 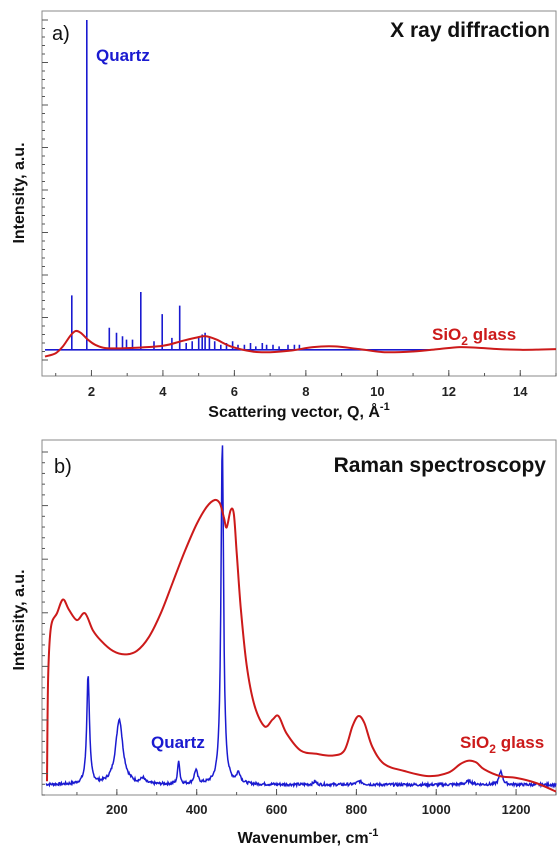 I want to click on raman-quartz-label: Quartz, so click(x=178, y=742).